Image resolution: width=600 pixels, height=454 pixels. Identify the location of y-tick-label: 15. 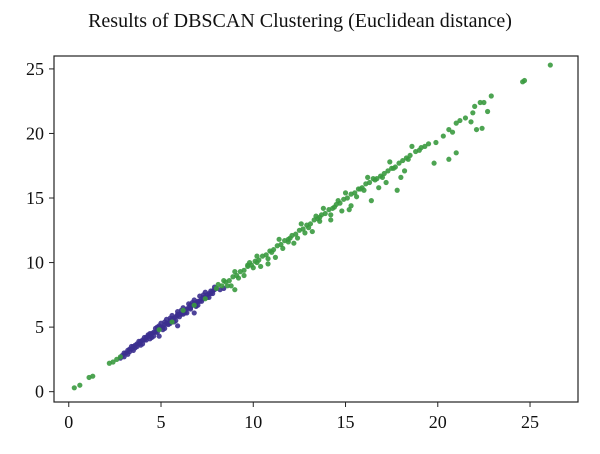
(35, 198).